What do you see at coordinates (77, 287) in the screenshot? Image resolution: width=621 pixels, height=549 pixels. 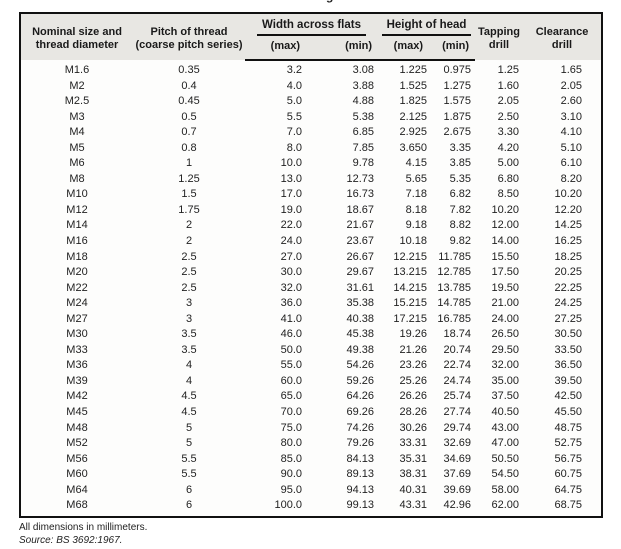 I see `cell: M22` at bounding box center [77, 287].